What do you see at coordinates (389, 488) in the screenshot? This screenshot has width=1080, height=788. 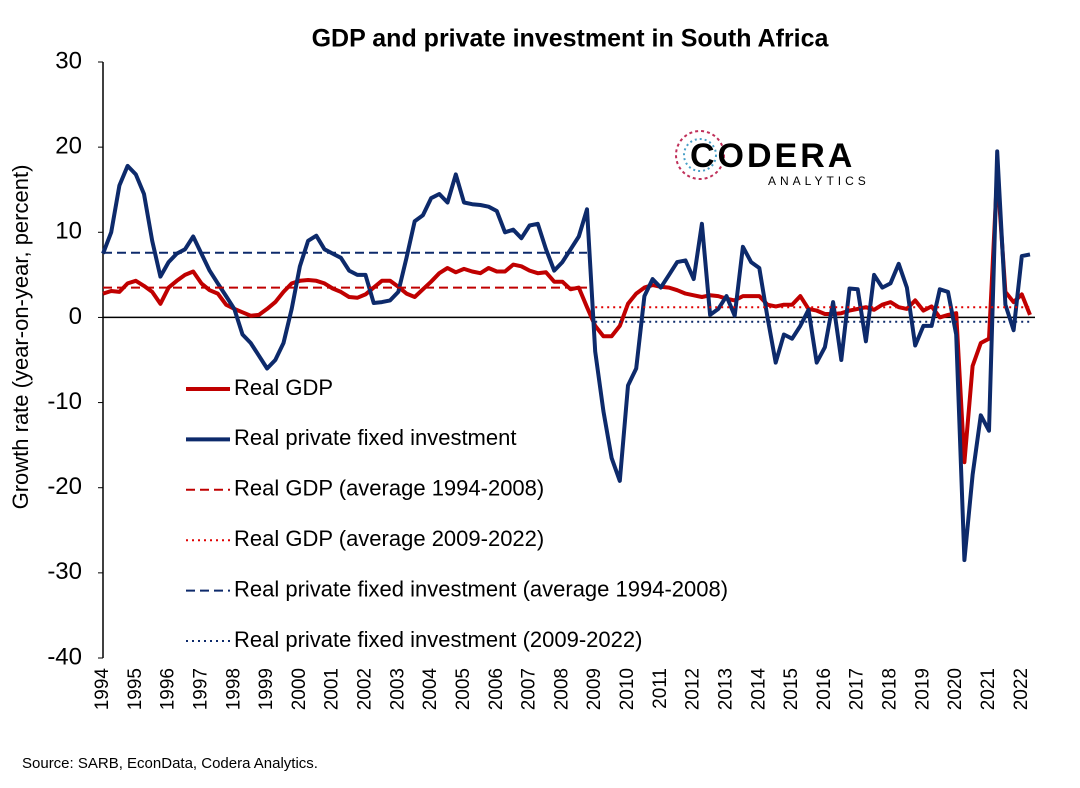 I see `legend-label: Real GDP (average 1994-2008)` at bounding box center [389, 488].